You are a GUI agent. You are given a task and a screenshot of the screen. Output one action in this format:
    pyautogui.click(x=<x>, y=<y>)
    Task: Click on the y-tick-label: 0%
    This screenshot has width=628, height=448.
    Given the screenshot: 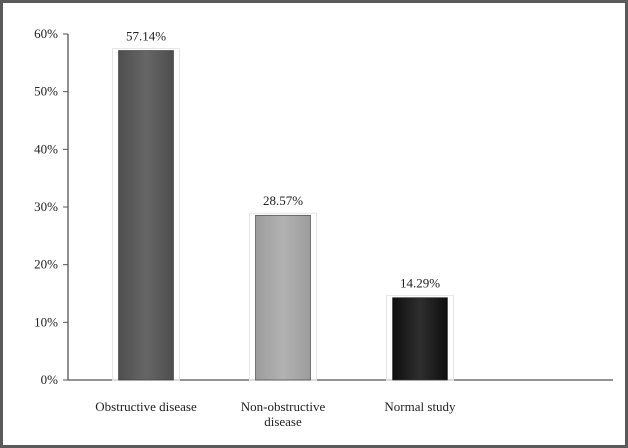 What is the action you would take?
    pyautogui.click(x=50, y=379)
    